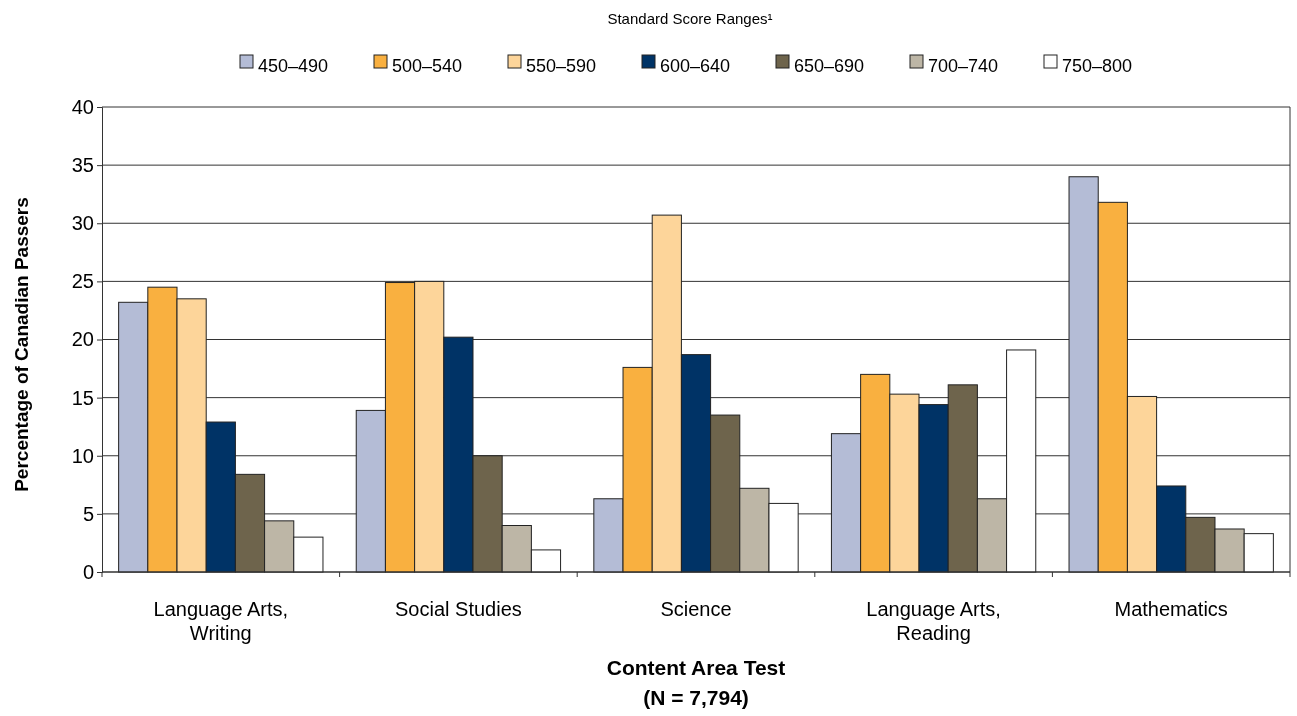 Image resolution: width=1297 pixels, height=716 pixels. What do you see at coordinates (933, 621) in the screenshot?
I see `x-tick-label: Language Arts, Reading` at bounding box center [933, 621].